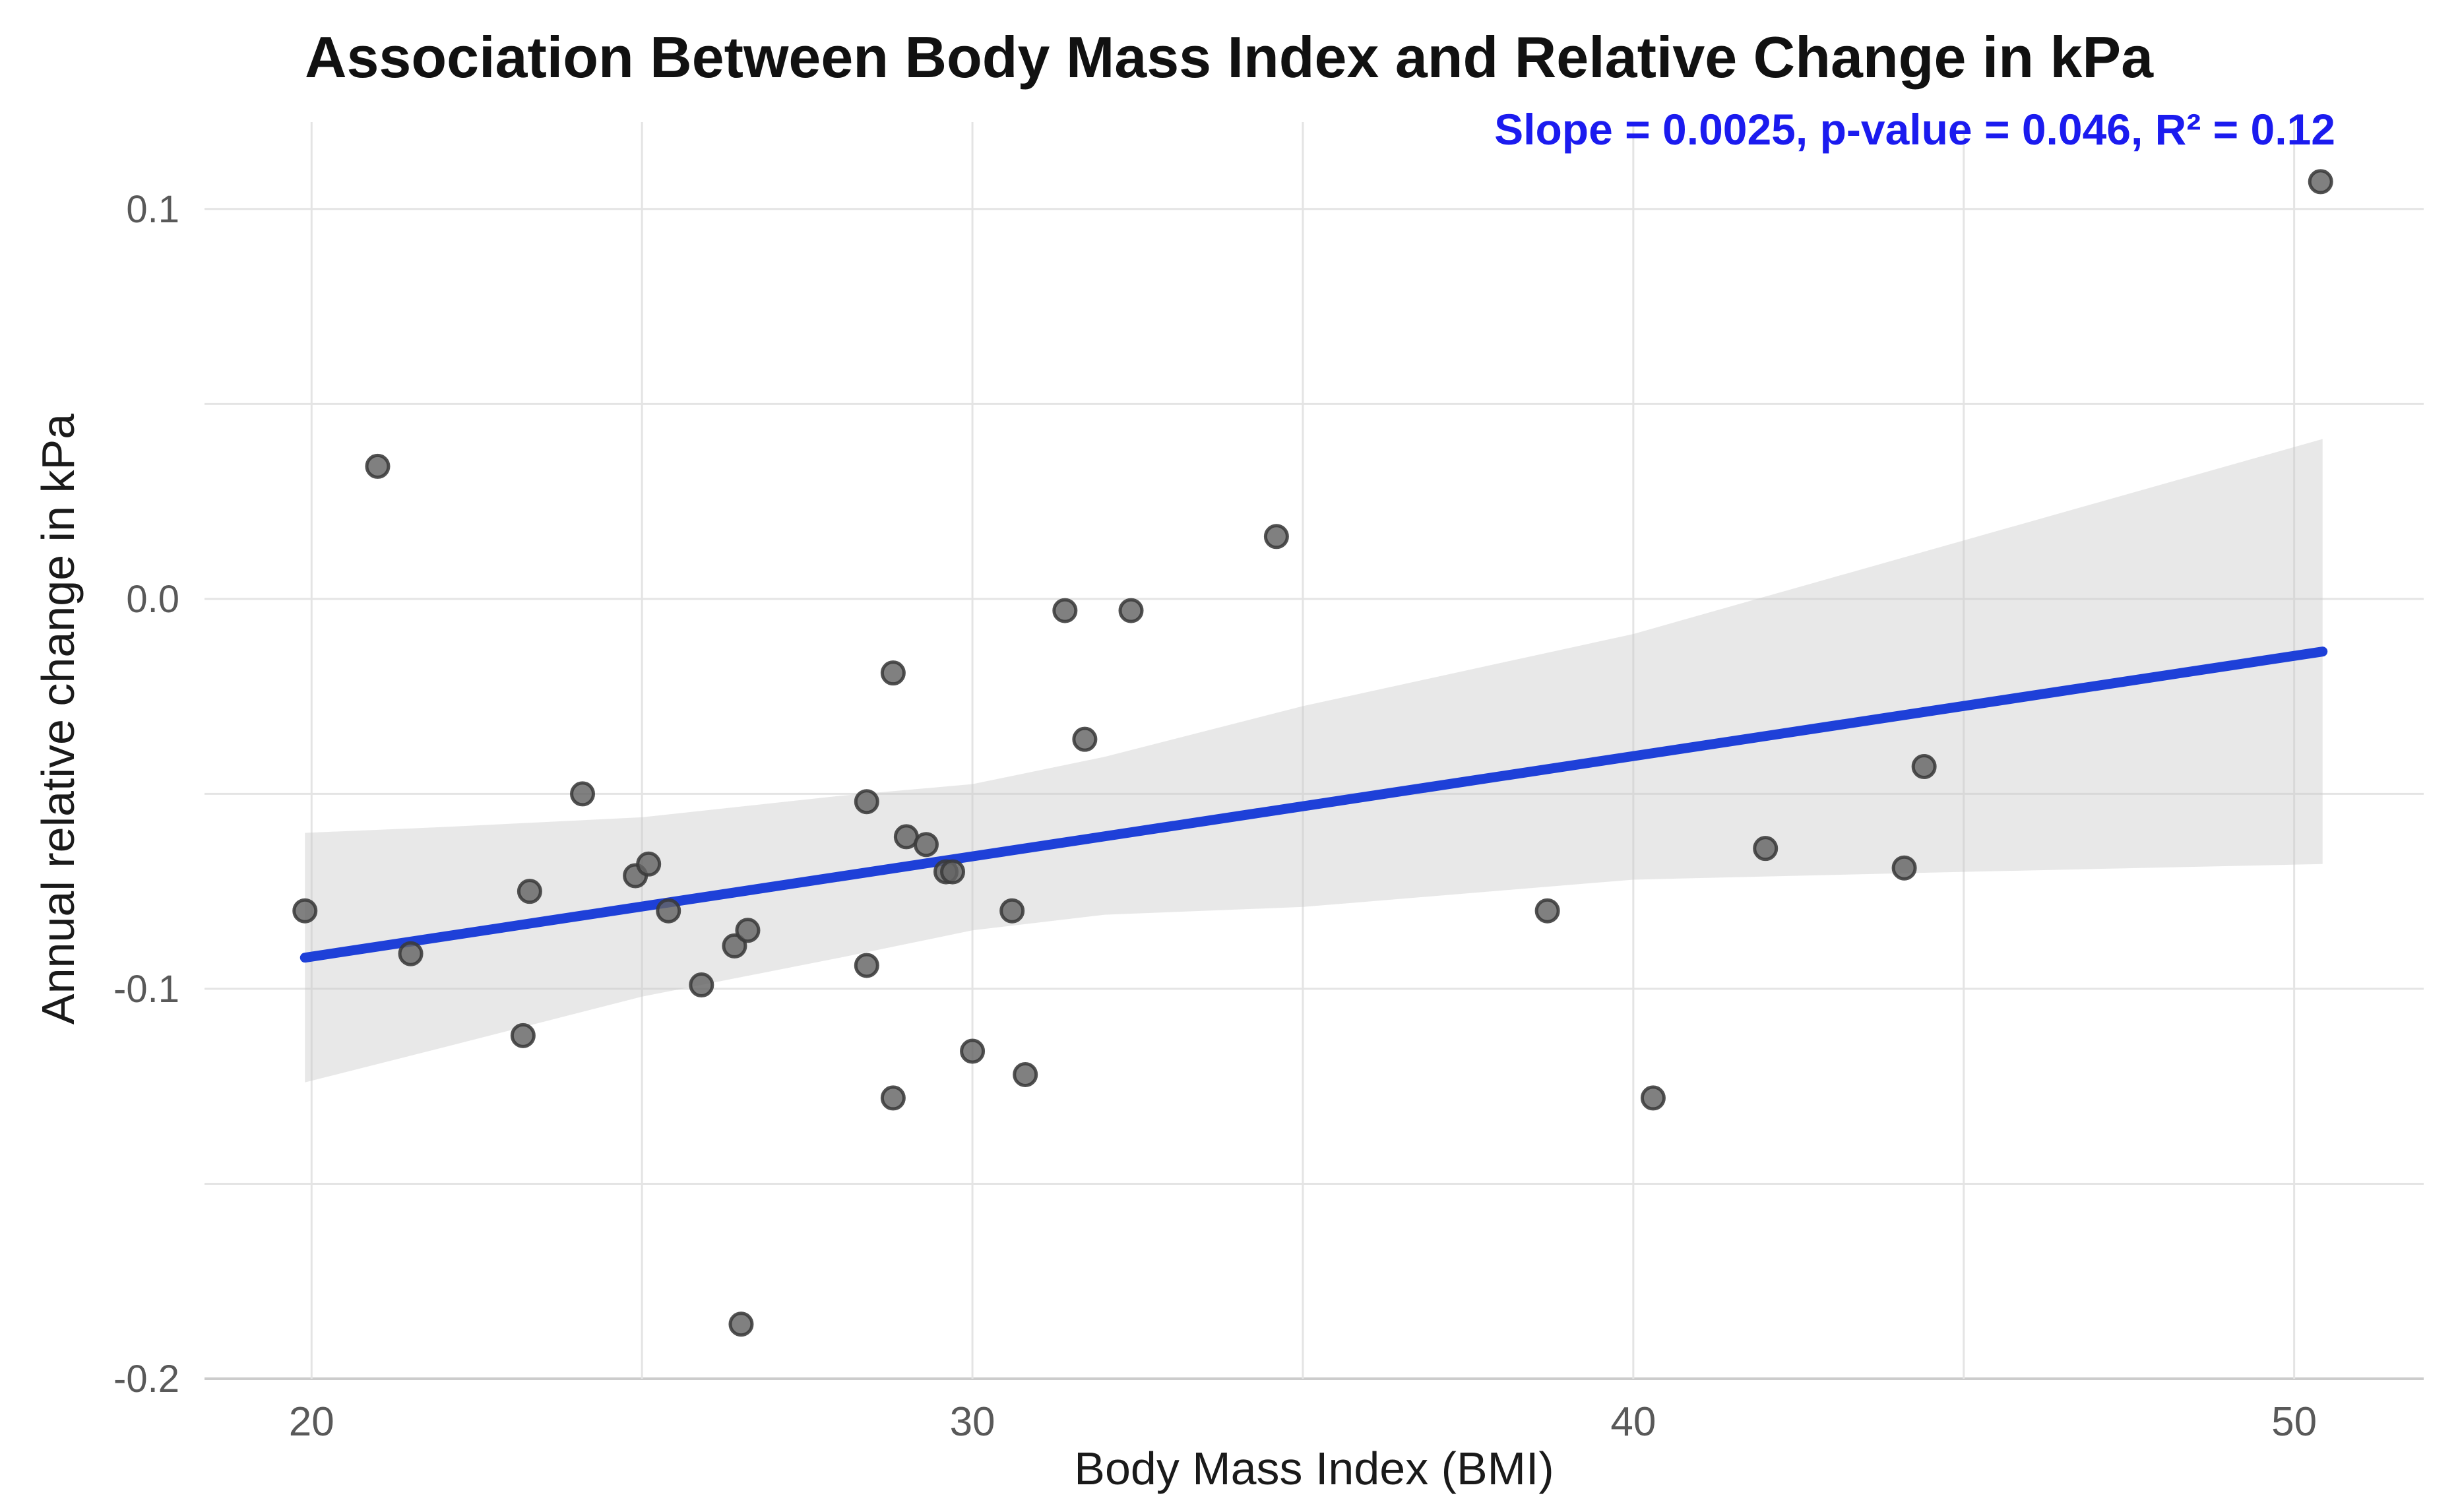  I want to click on y-tick-label: 0.0, so click(153, 599).